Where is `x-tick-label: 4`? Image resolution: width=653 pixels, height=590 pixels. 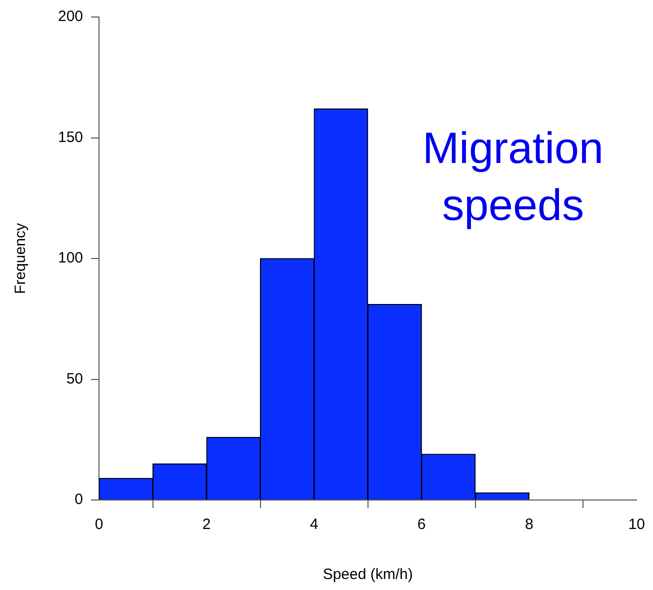 x-tick-label: 4 is located at coordinates (314, 525).